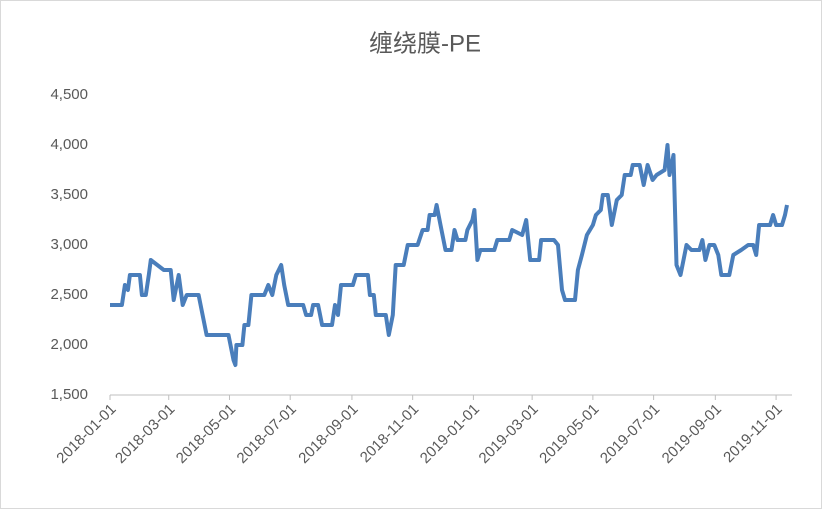  I want to click on y-tick-label: 1,500, so click(69, 394).